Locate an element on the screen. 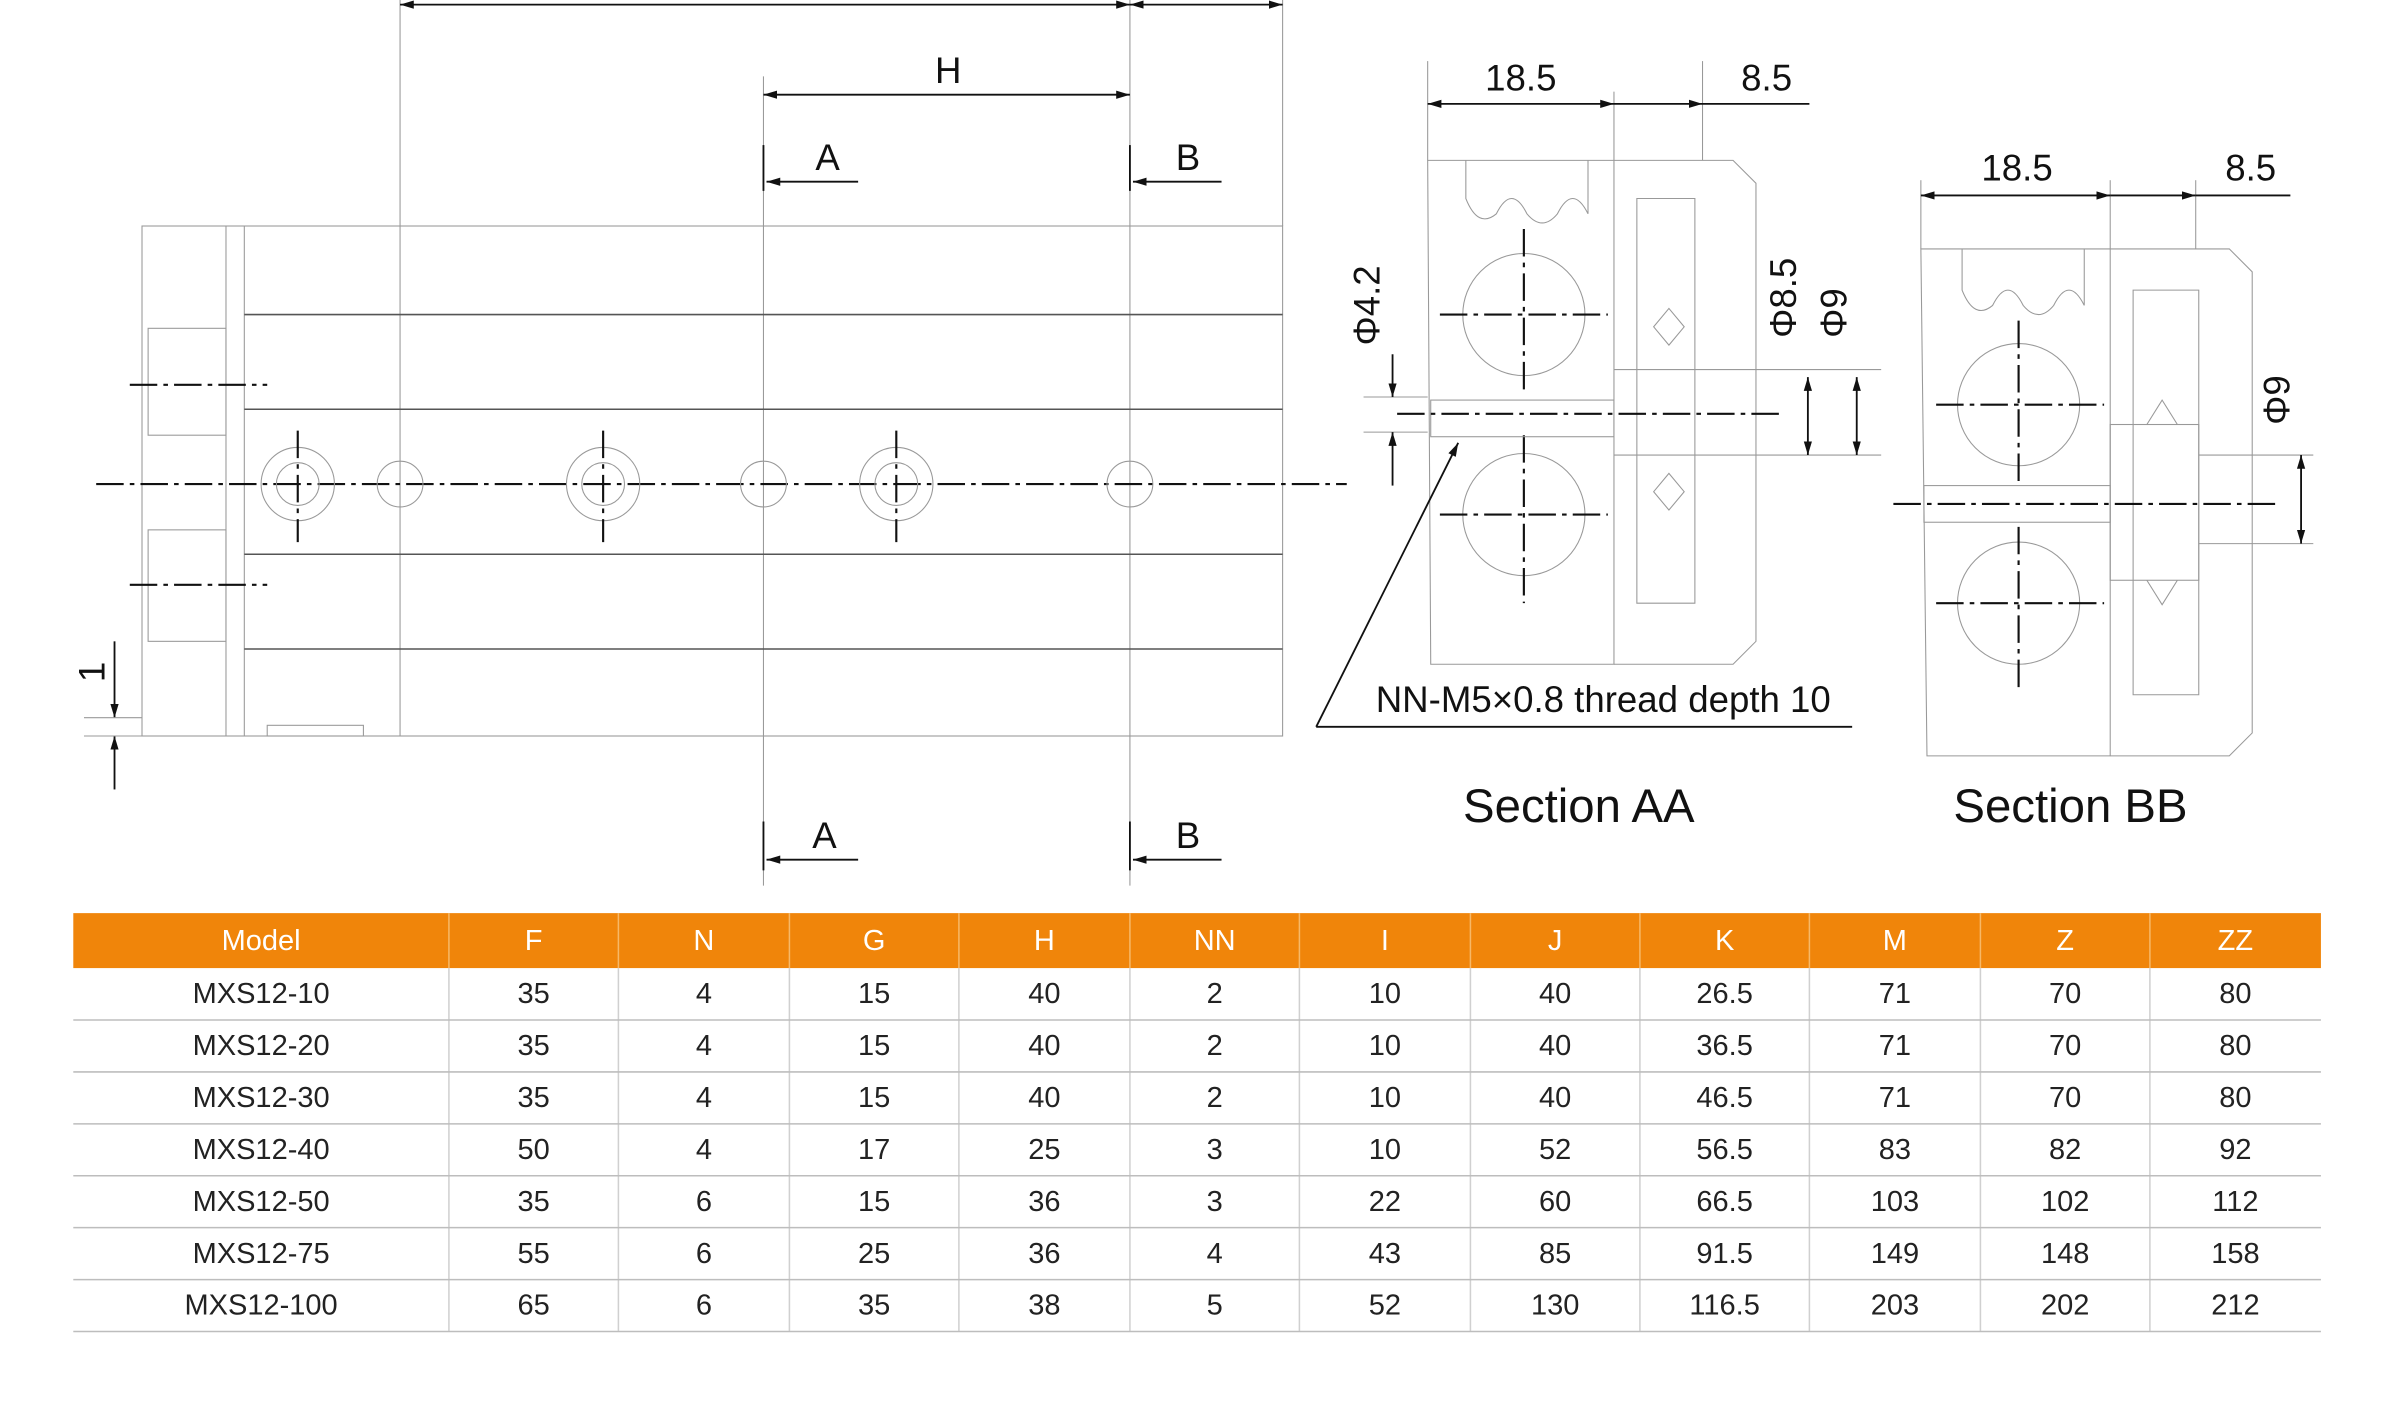 Image resolution: width=2382 pixels, height=1401 pixels. table-cell: 43 is located at coordinates (1385, 1254).